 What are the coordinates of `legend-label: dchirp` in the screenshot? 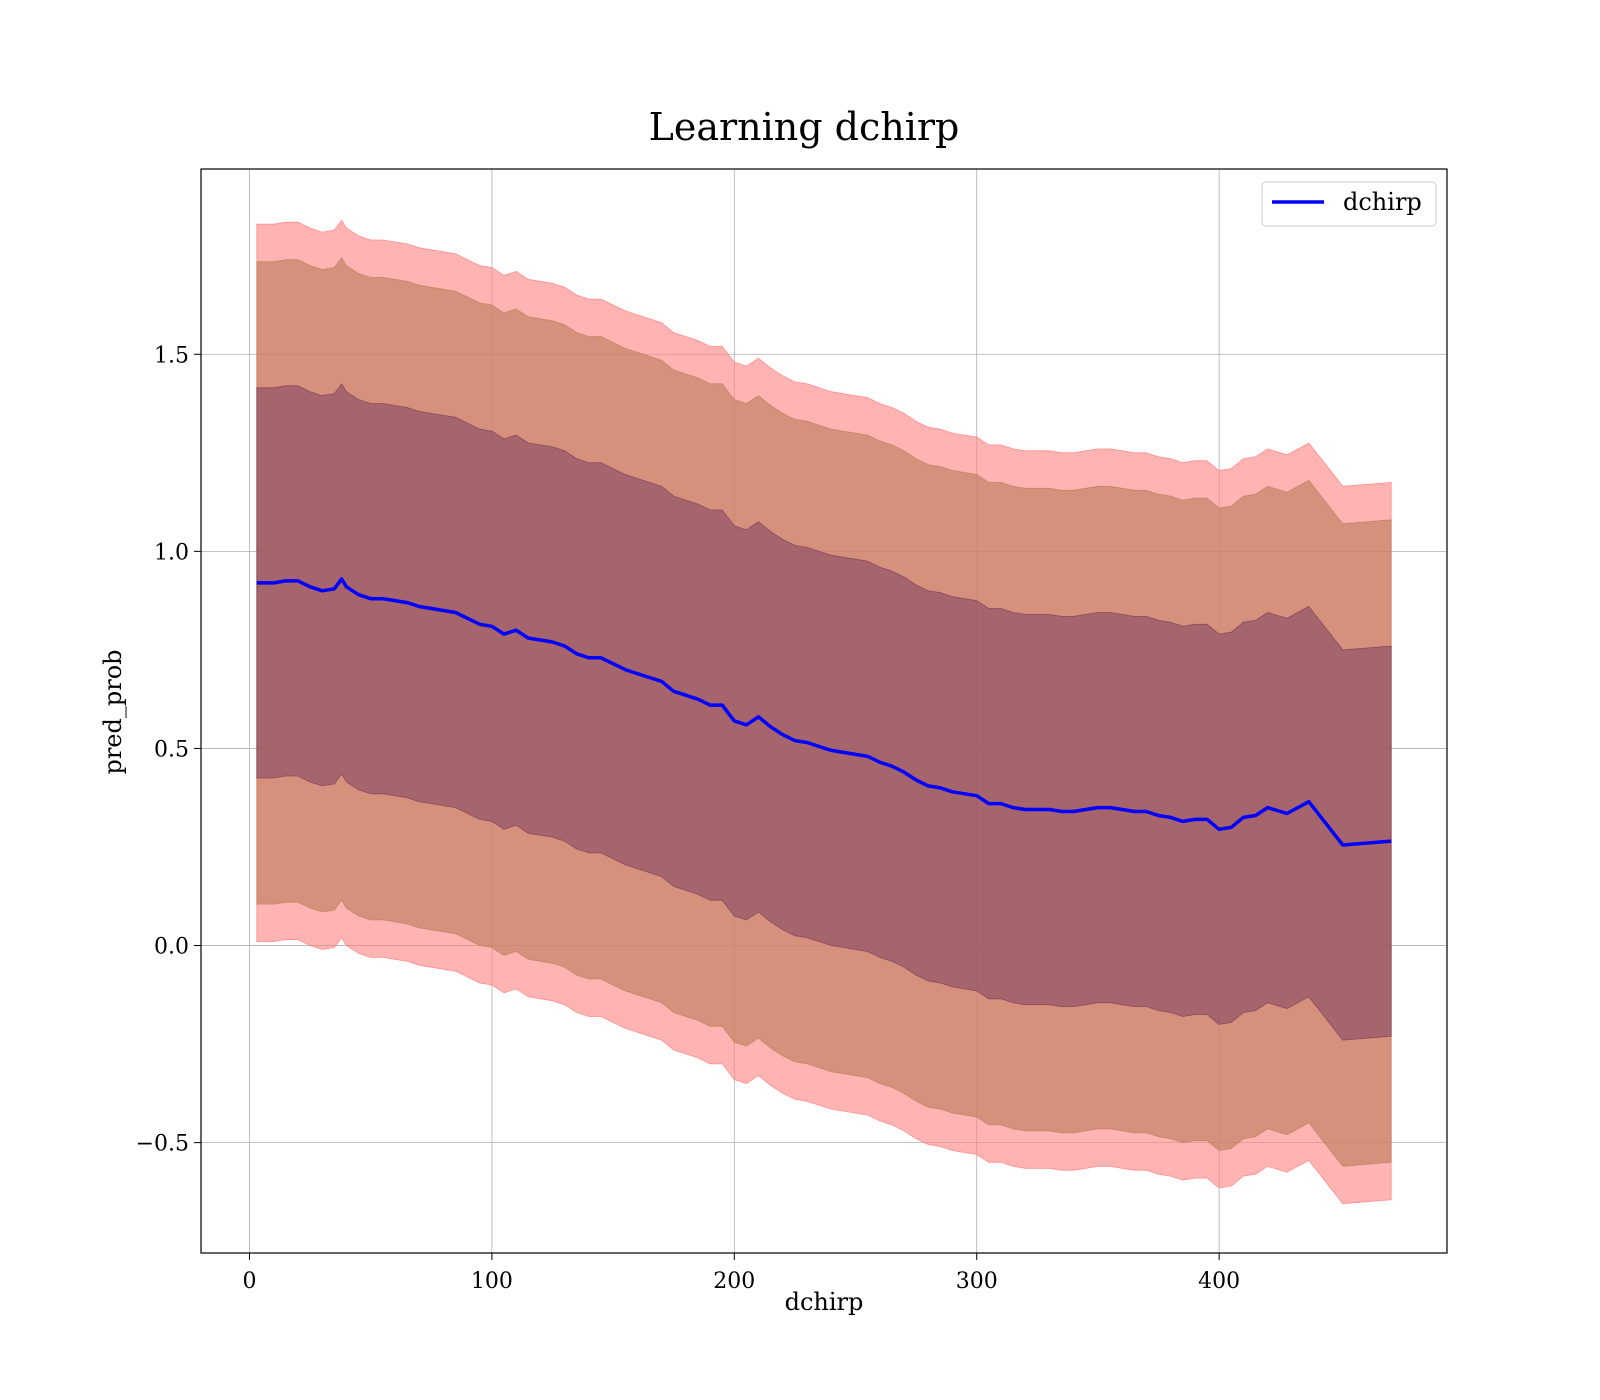 It's located at (1382, 202).